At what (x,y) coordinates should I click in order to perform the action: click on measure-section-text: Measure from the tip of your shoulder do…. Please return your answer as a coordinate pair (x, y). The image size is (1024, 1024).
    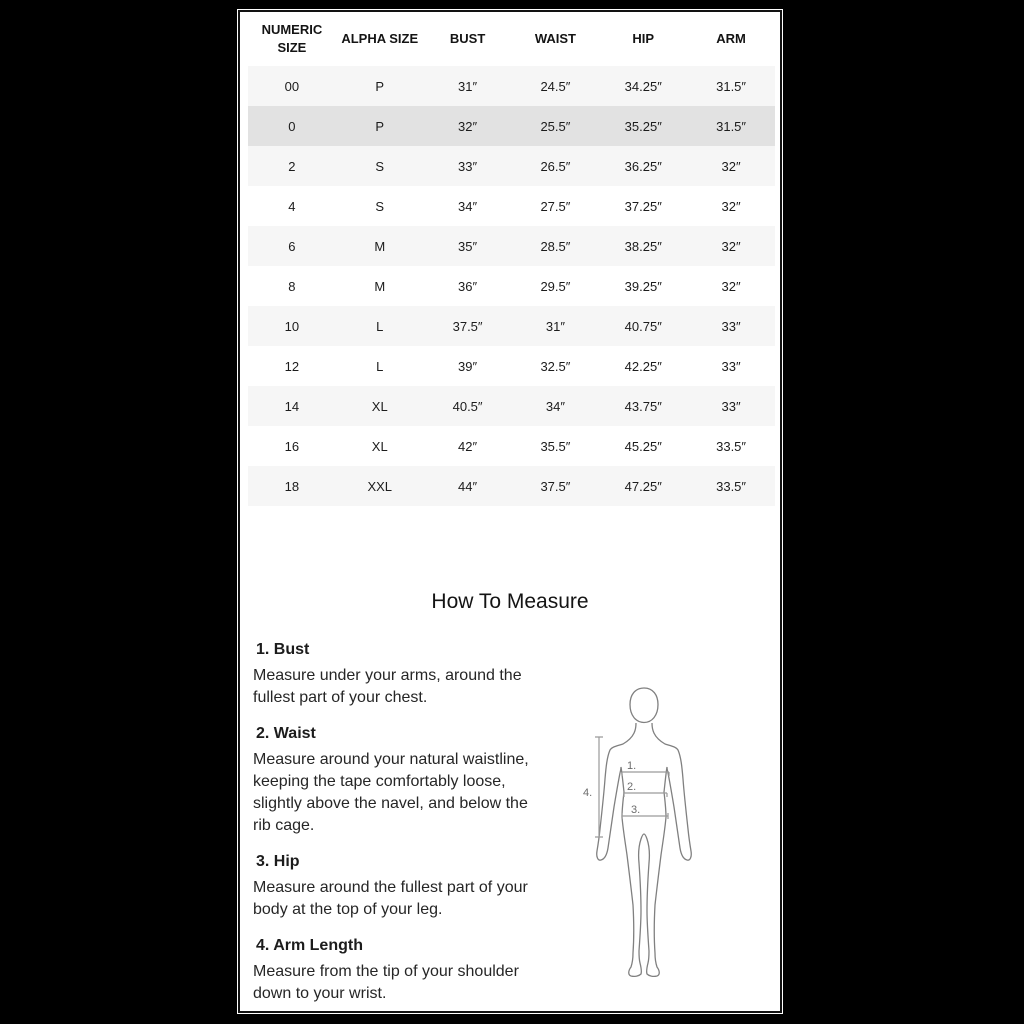
    Looking at the image, I should click on (386, 982).